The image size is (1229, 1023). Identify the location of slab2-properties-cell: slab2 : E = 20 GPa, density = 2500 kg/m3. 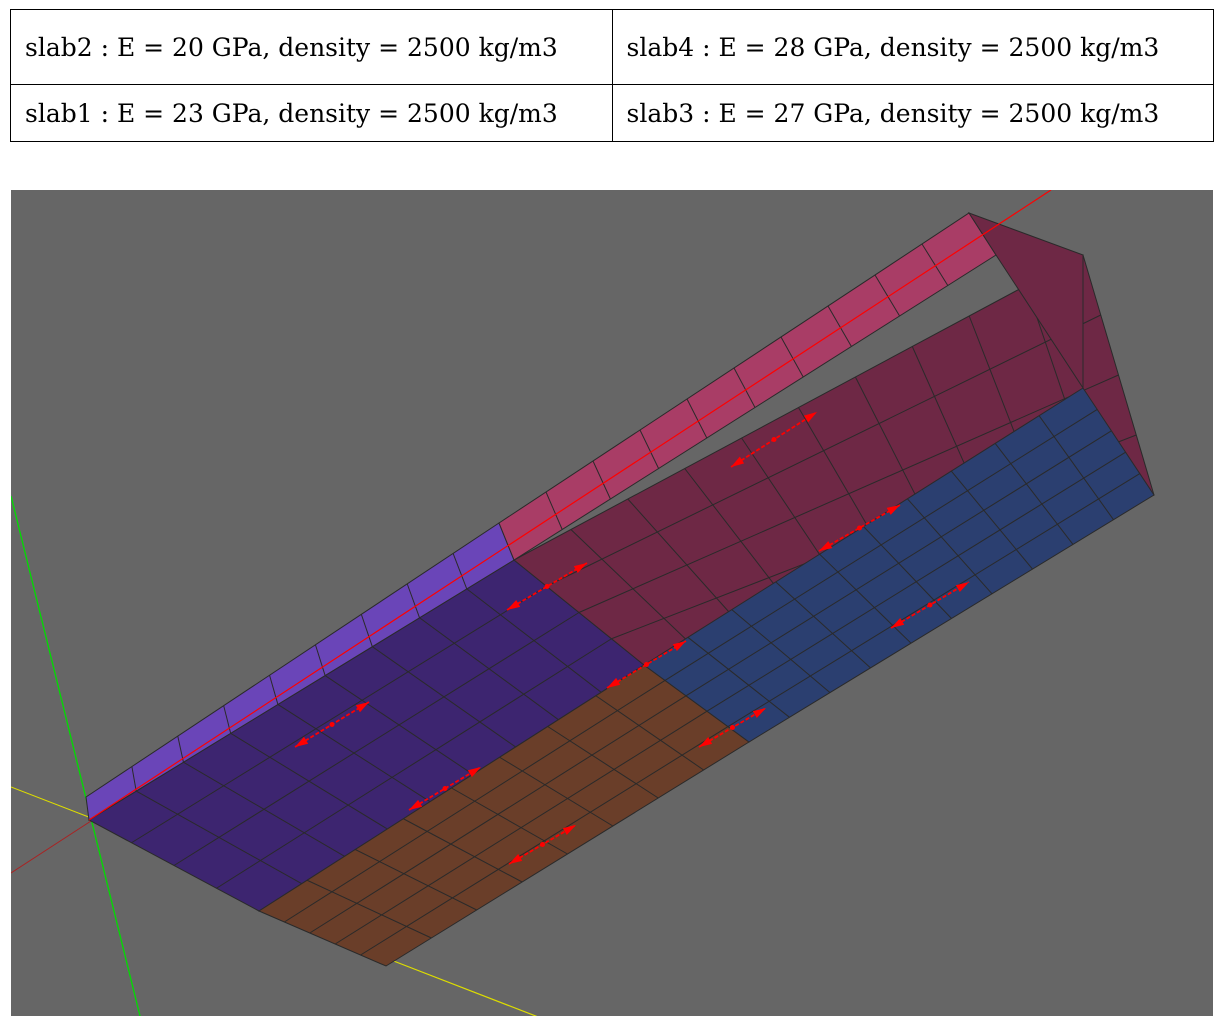
(311, 47).